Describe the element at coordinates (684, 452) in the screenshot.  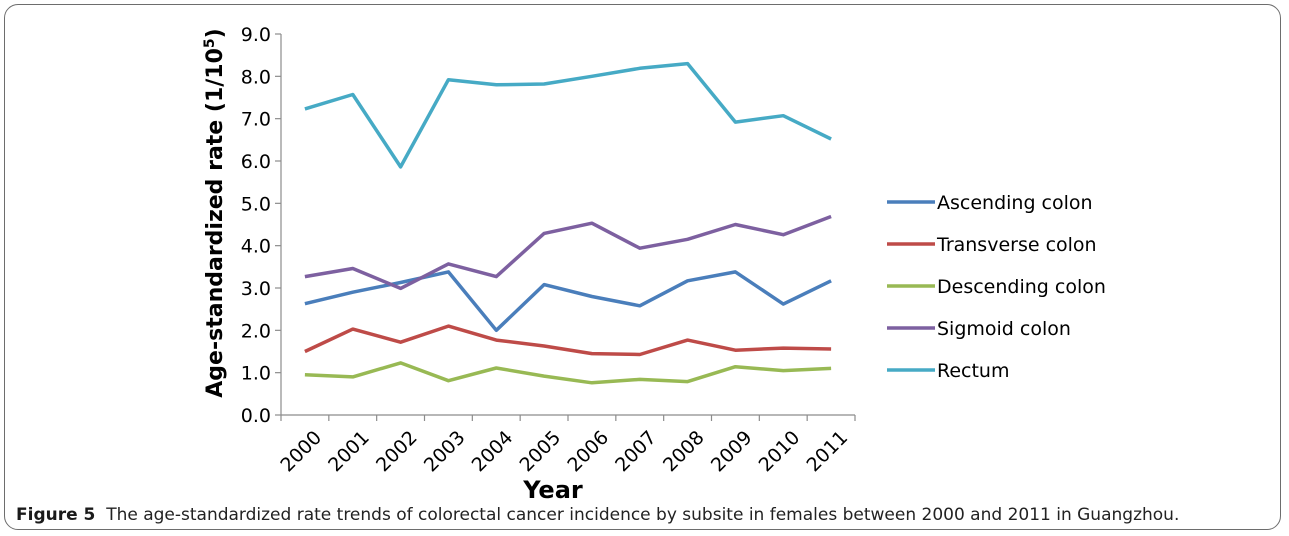
I see `x-tick-label: 2008` at that location.